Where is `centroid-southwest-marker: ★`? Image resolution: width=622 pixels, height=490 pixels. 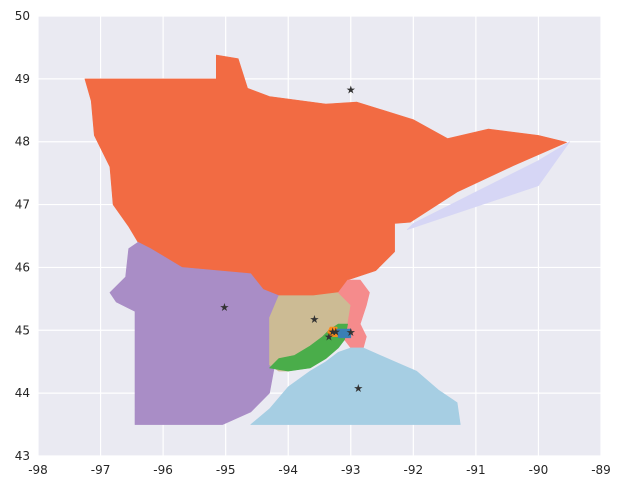 centroid-southwest-marker: ★ is located at coordinates (224, 307).